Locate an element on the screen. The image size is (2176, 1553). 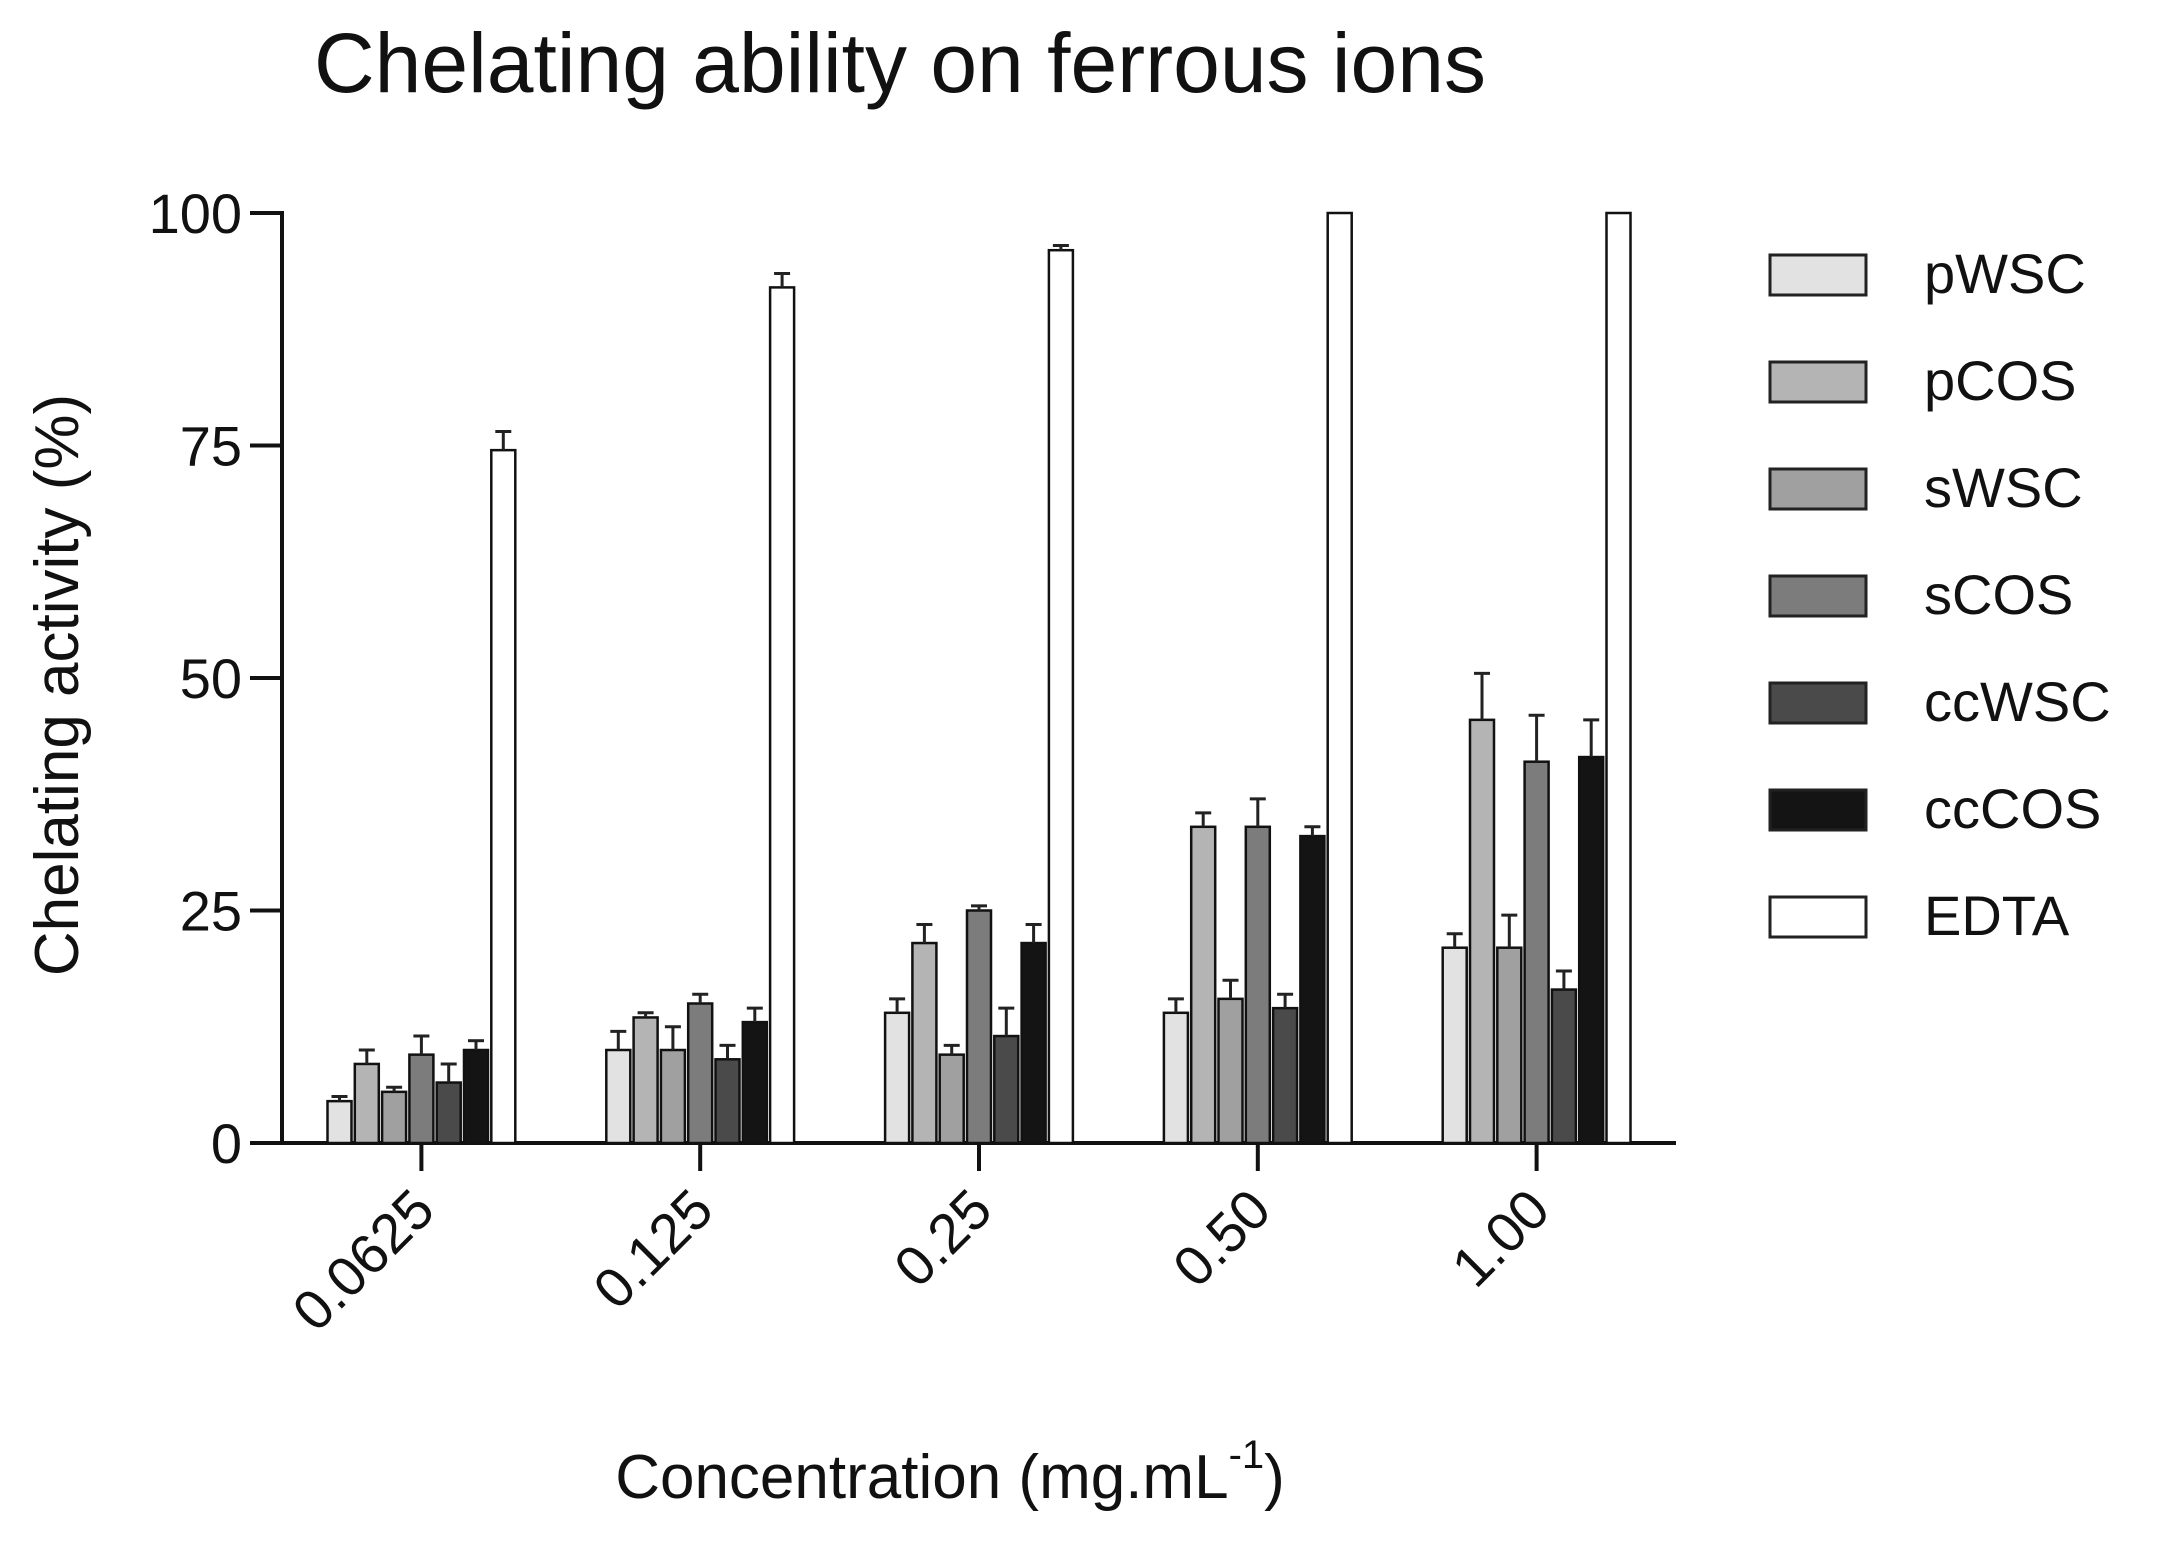
legend-swatch-ccCOS is located at coordinates (1818, 810).